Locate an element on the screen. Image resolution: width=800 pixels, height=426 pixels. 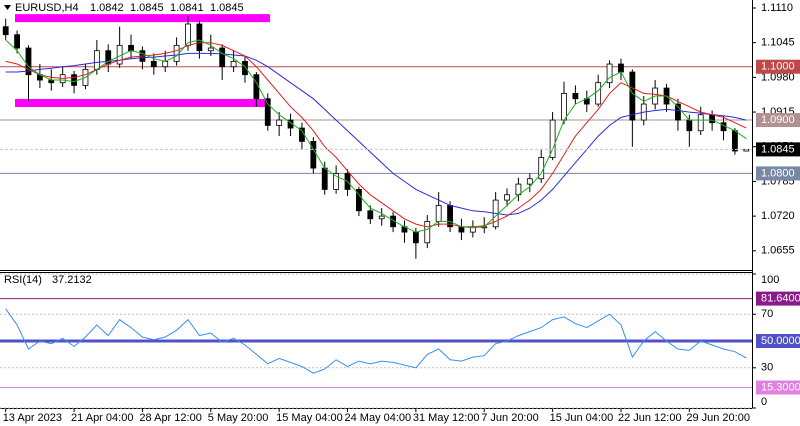
y-tick-label: 1.0720 is located at coordinates (778, 216).